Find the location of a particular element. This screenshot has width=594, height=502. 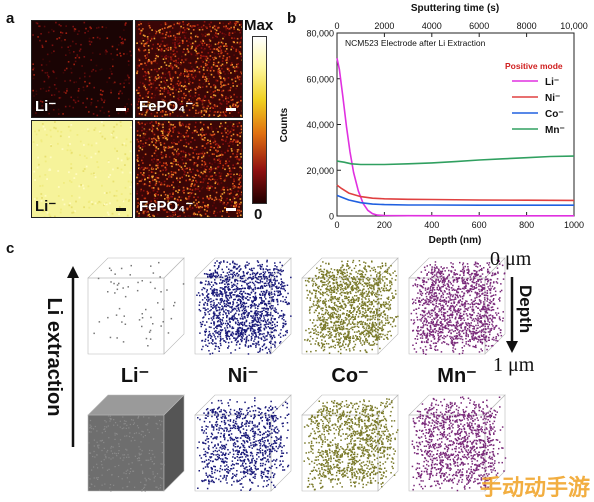

x-tick-label: 0 is located at coordinates (336, 225).